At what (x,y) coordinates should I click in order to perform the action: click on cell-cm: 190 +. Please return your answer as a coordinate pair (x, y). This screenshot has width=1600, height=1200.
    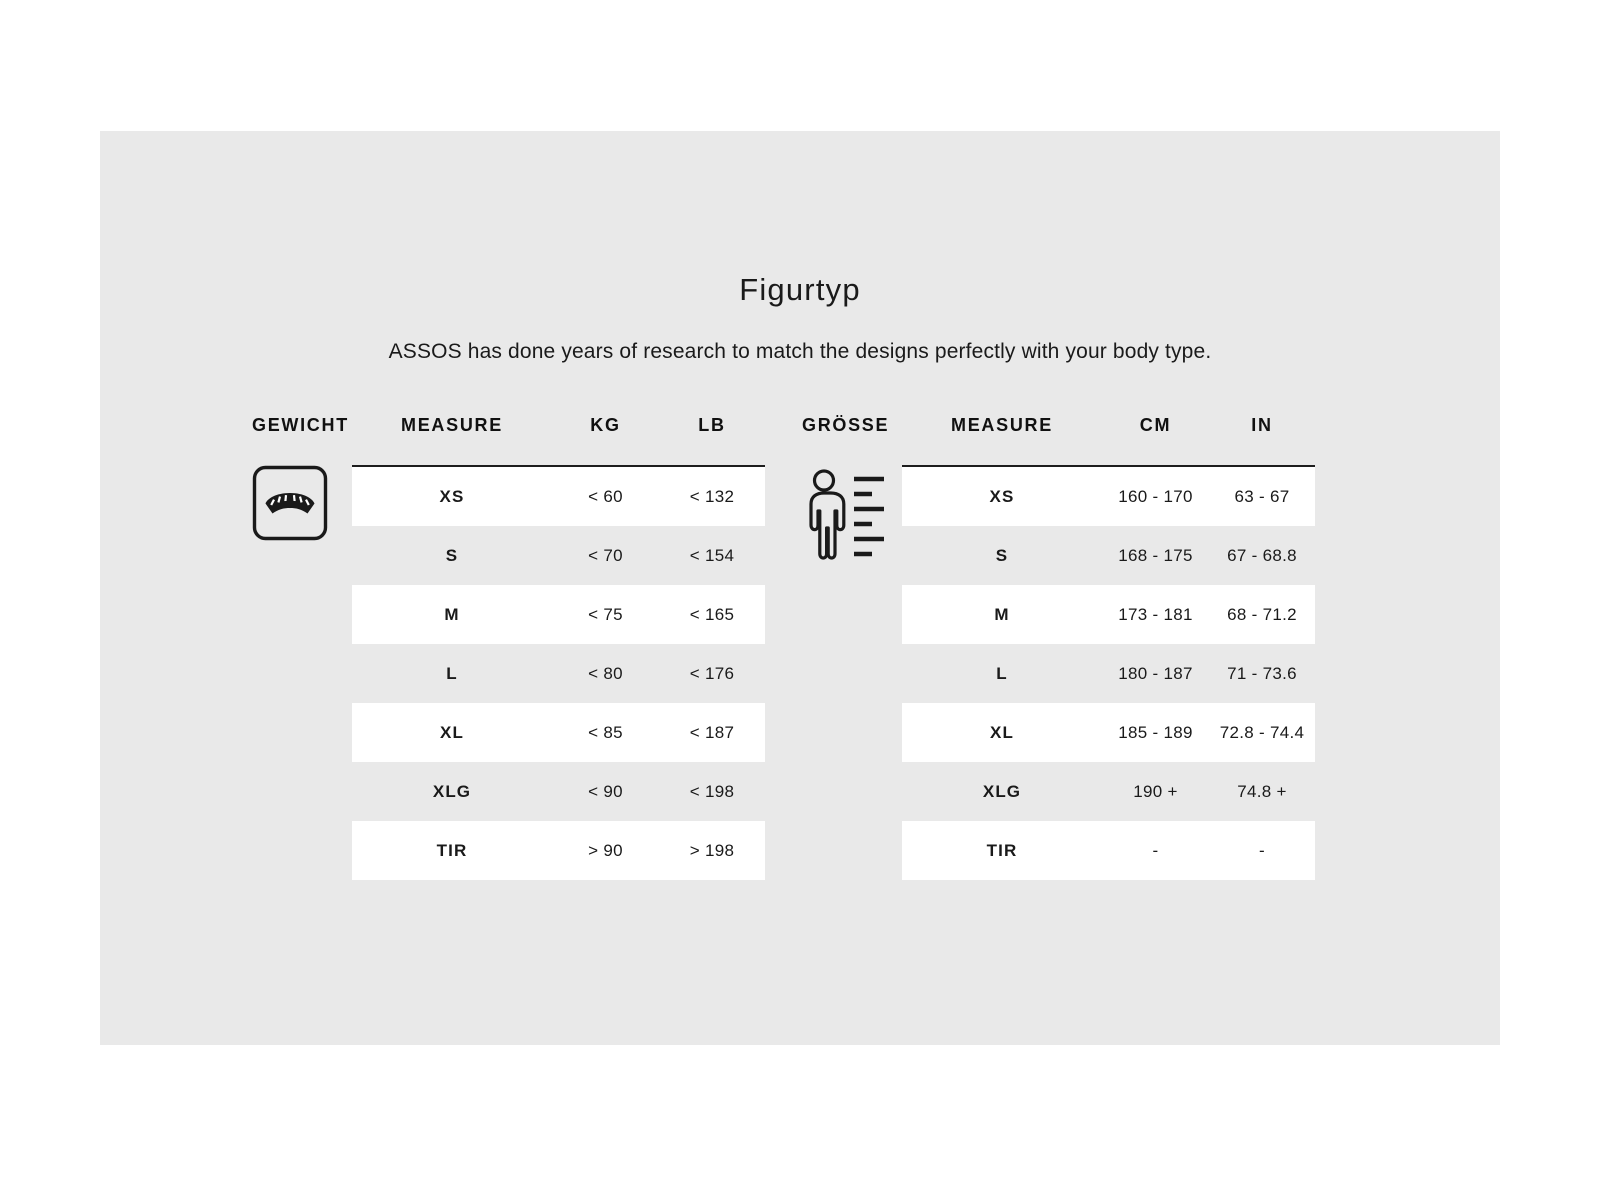
    Looking at the image, I should click on (1155, 791).